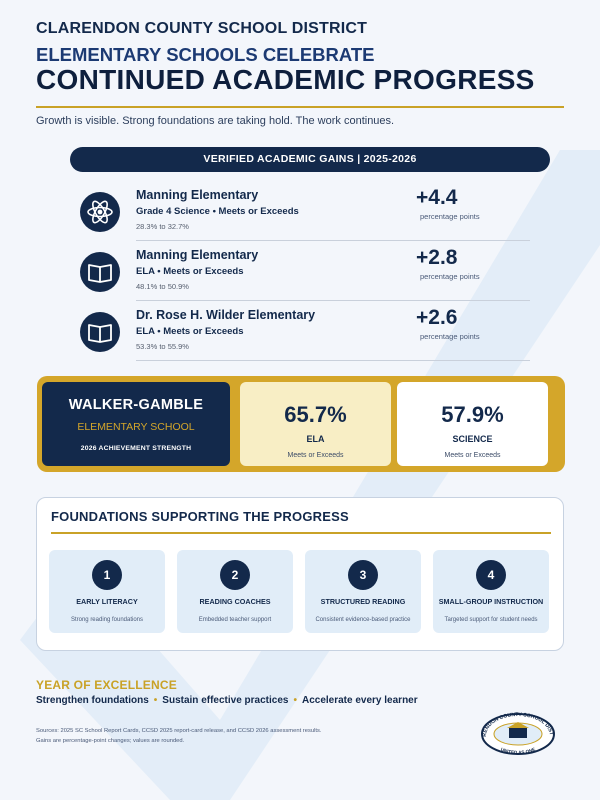 The height and width of the screenshot is (800, 600). I want to click on year-title: YEAR OF EXCELLENCE, so click(106, 685).